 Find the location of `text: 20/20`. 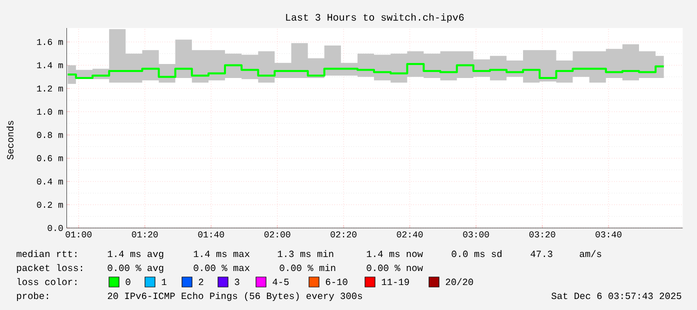

text: 20/20 is located at coordinates (460, 282).